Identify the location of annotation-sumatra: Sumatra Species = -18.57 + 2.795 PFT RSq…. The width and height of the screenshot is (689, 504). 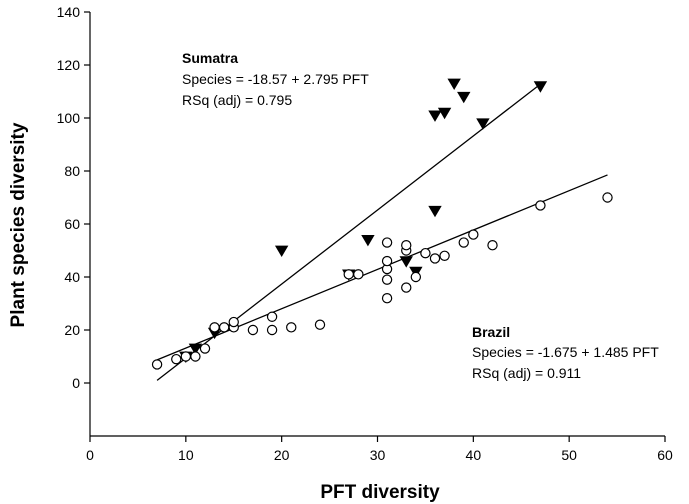
(275, 79).